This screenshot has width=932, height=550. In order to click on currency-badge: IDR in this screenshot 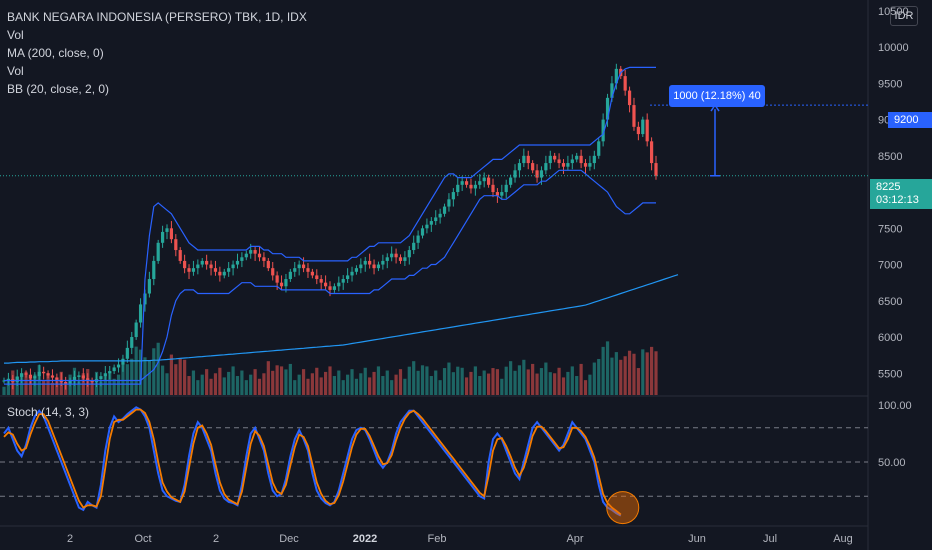, I will do `click(904, 16)`.